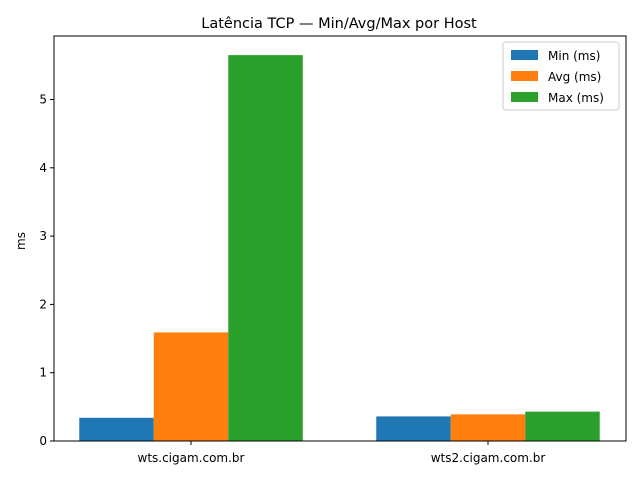  I want to click on y-tick-label-0: 0, so click(43, 441).